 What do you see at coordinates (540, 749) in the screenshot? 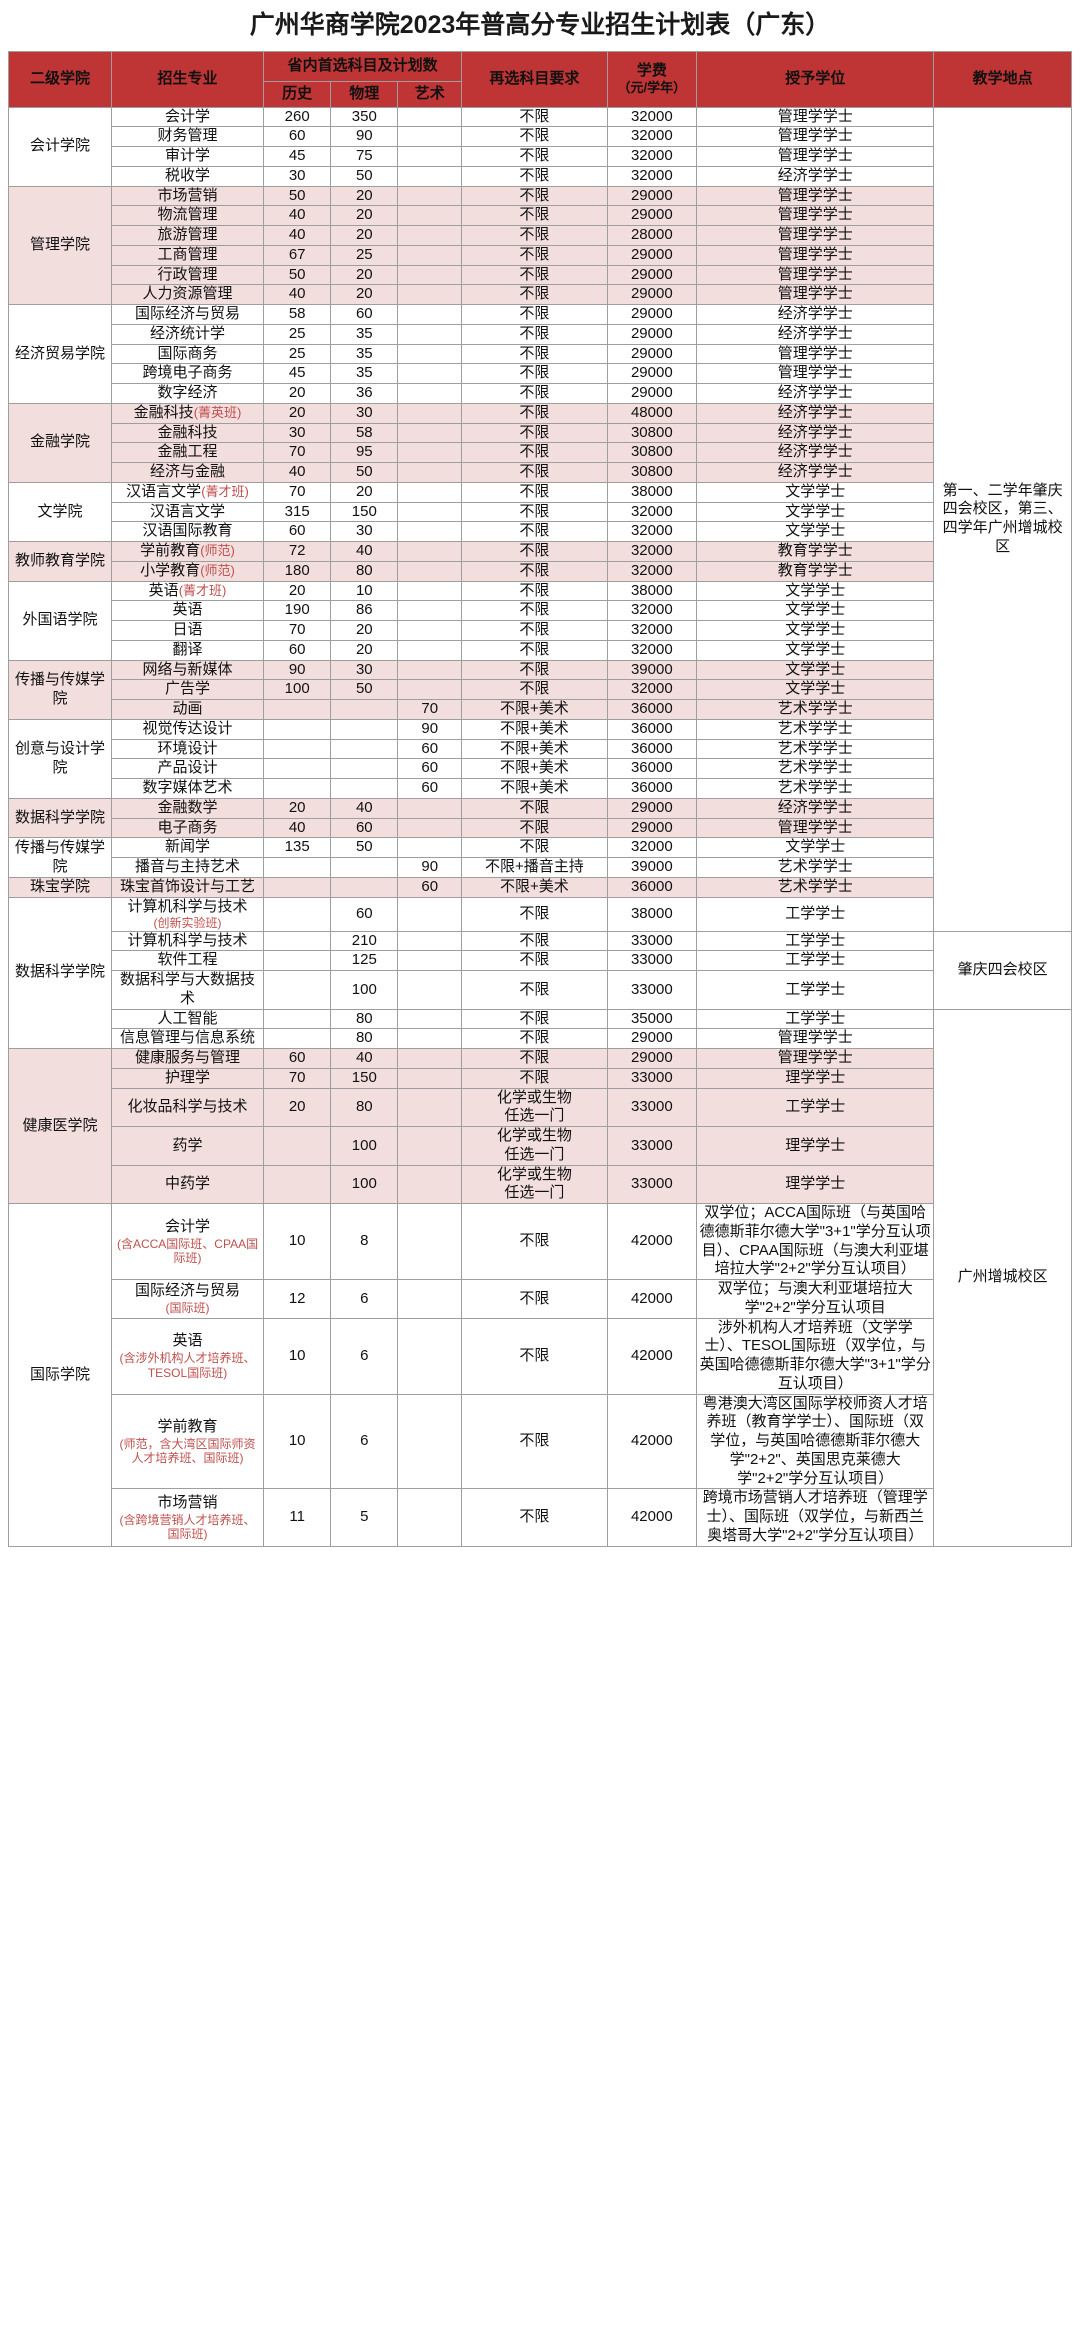
I see `table-row: 环境设计 60 不限+美术 36000 艺术学学士` at bounding box center [540, 749].